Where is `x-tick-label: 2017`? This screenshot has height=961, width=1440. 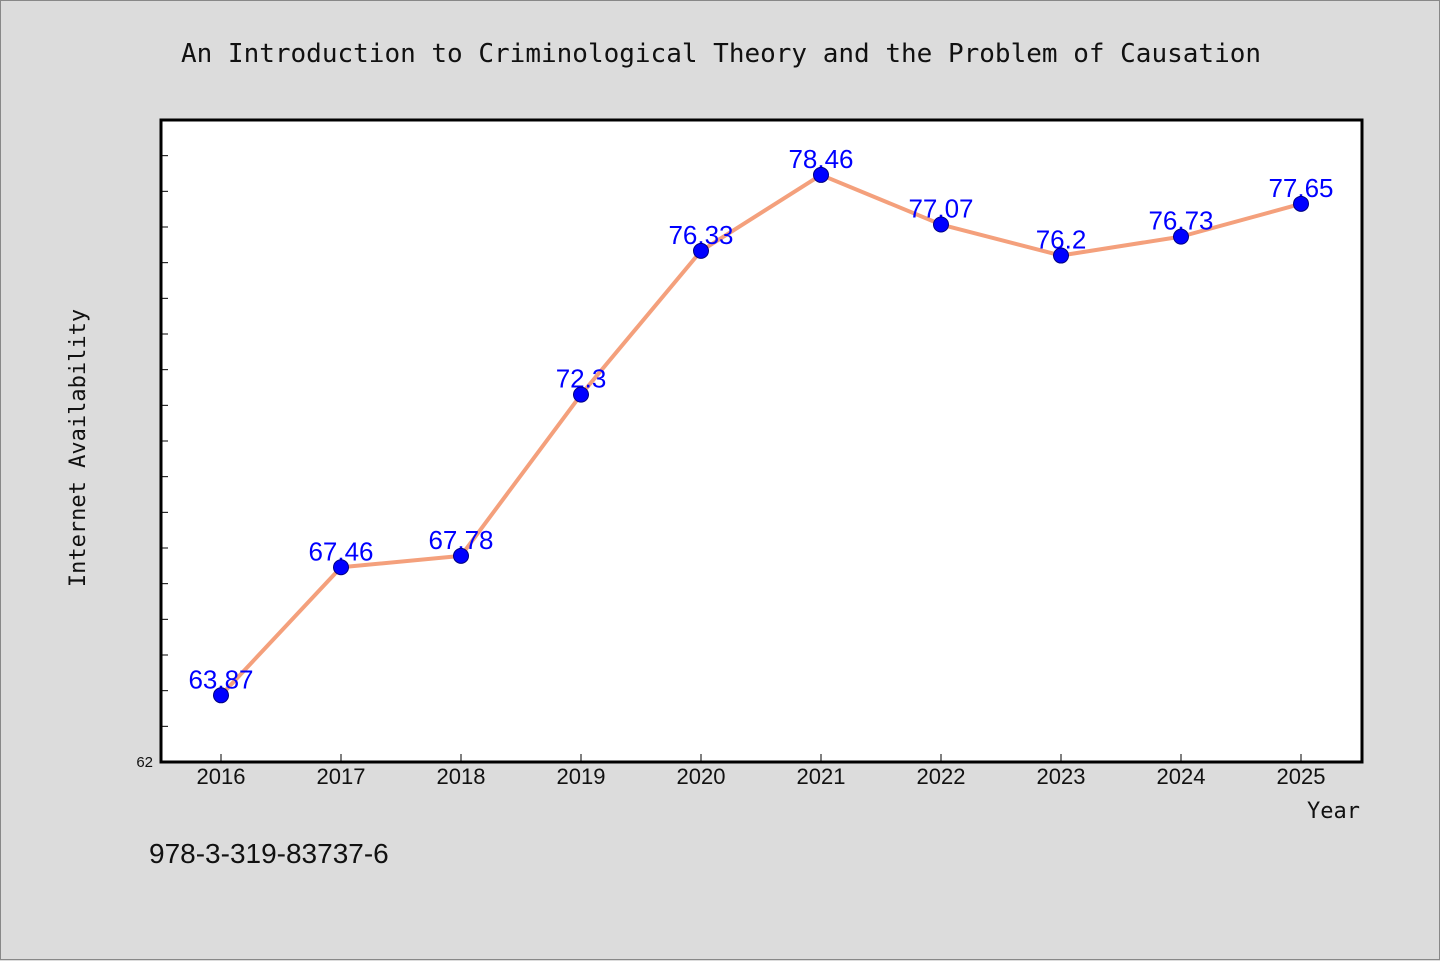 x-tick-label: 2017 is located at coordinates (341, 776).